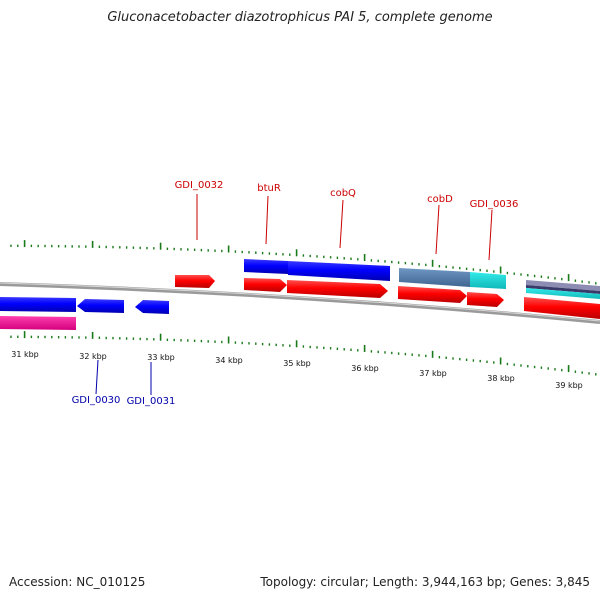  I want to click on genome-backbone-highlight, so click(300, 302).